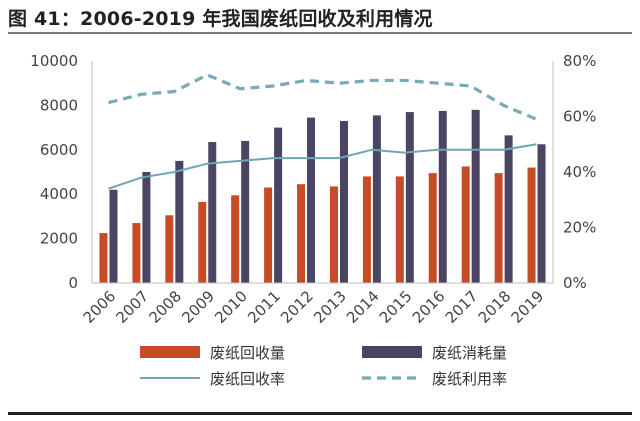  I want to click on legend-item-recovery: 废纸回收量, so click(212, 353).